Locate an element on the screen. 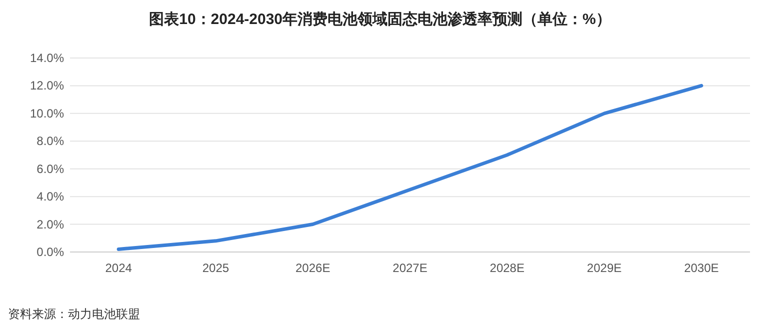 The image size is (760, 334). y-tick-label: 10.0% is located at coordinates (47, 113).